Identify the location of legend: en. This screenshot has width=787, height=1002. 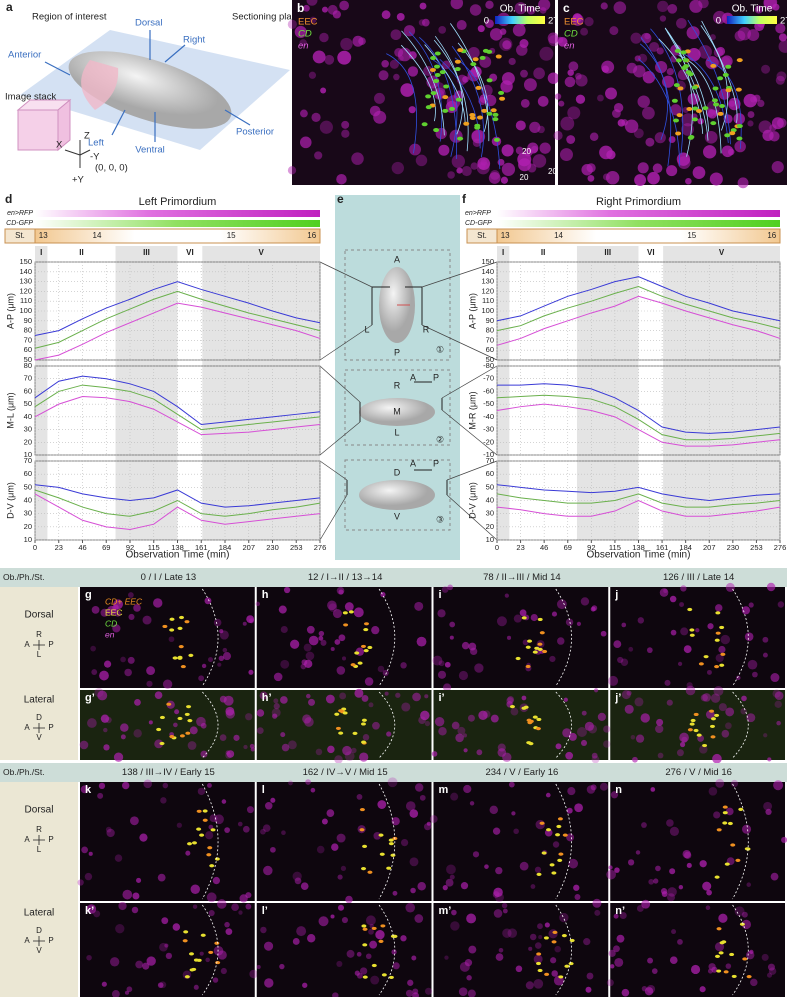
(303, 46).